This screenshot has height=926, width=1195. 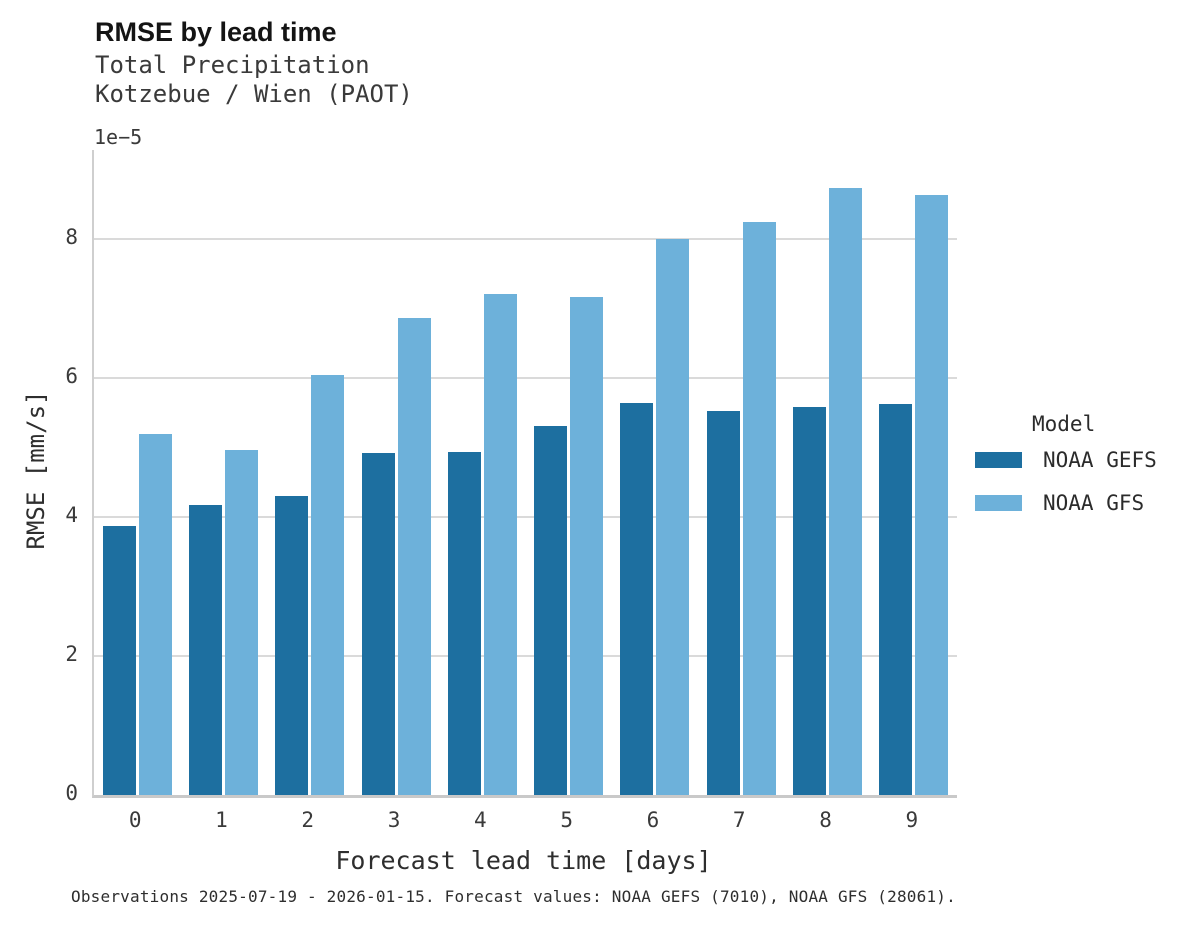 What do you see at coordinates (221, 820) in the screenshot?
I see `x-tick-1: 1` at bounding box center [221, 820].